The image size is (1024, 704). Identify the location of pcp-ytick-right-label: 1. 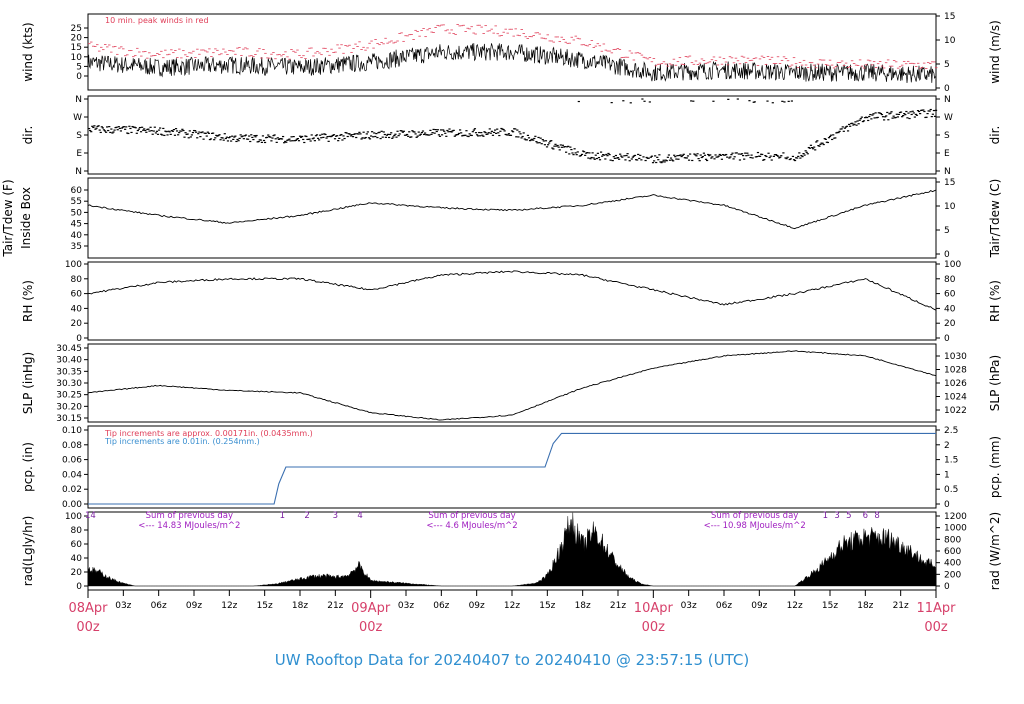
(947, 475).